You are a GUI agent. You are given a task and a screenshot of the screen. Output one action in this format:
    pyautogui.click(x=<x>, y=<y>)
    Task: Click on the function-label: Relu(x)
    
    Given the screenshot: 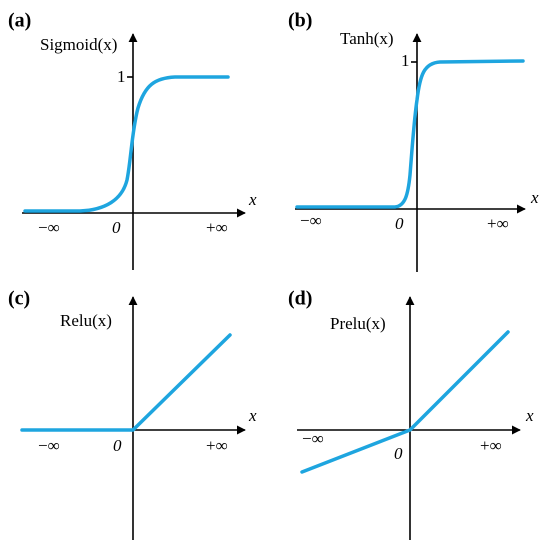 What is the action you would take?
    pyautogui.click(x=86, y=320)
    